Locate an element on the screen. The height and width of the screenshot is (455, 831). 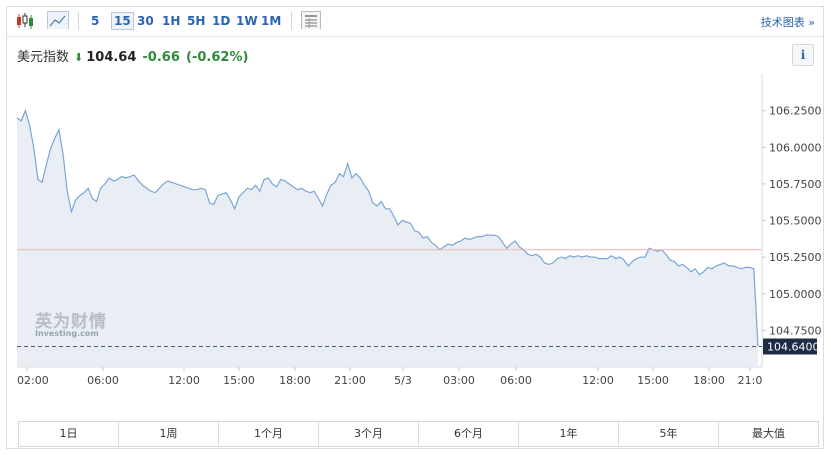
tech-chart-link: 技术图表 » is located at coordinates (787, 22).